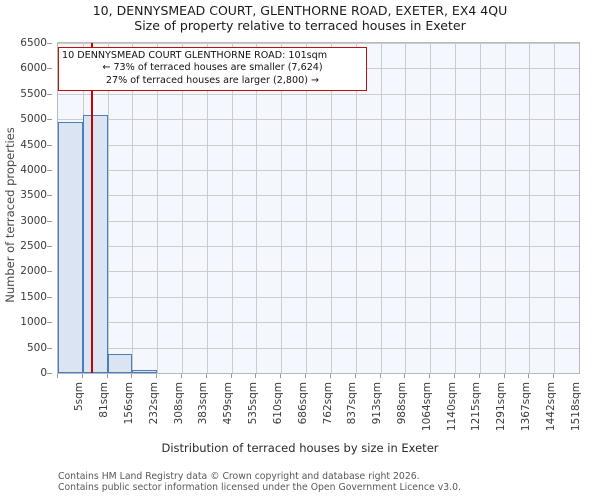 This screenshot has height=500, width=600. What do you see at coordinates (525, 407) in the screenshot?
I see `x-axis-tick-label: 1367sqm` at bounding box center [525, 407].